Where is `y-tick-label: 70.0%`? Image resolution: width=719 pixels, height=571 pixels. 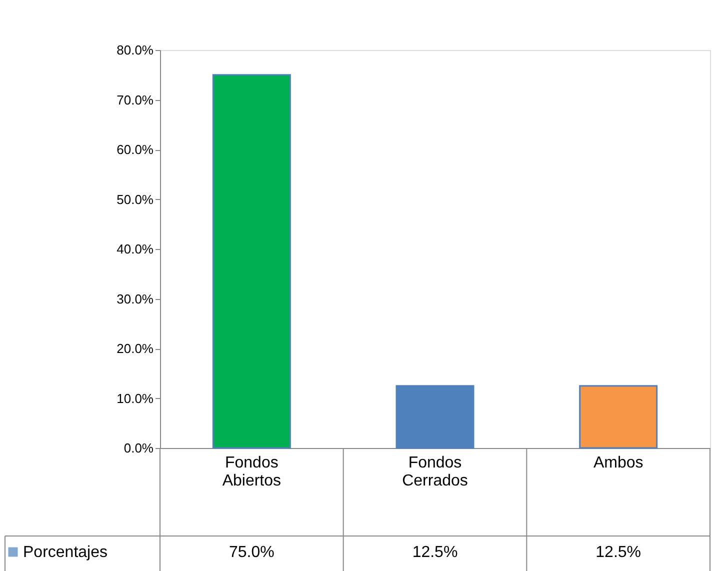
y-tick-label: 70.0% is located at coordinates (135, 100).